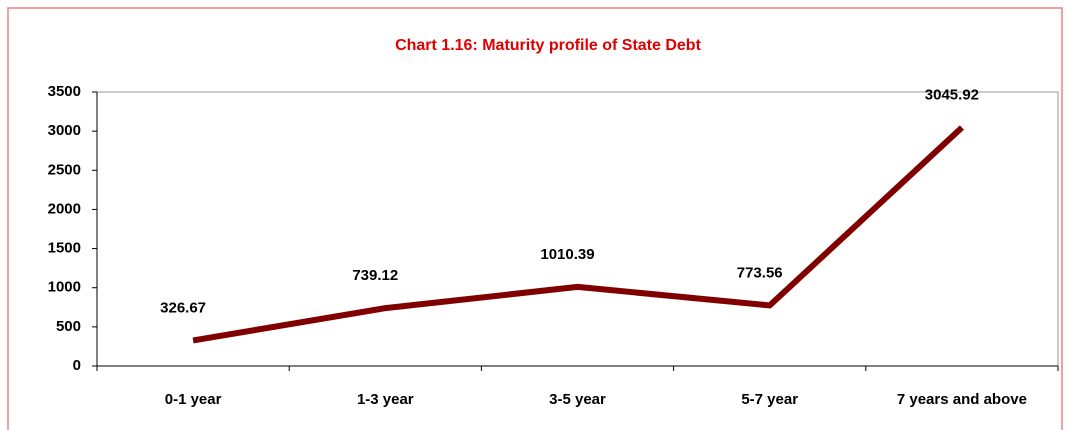 The height and width of the screenshot is (430, 1067). Describe the element at coordinates (193, 399) in the screenshot. I see `x-tick-label: 0-1 year` at that location.